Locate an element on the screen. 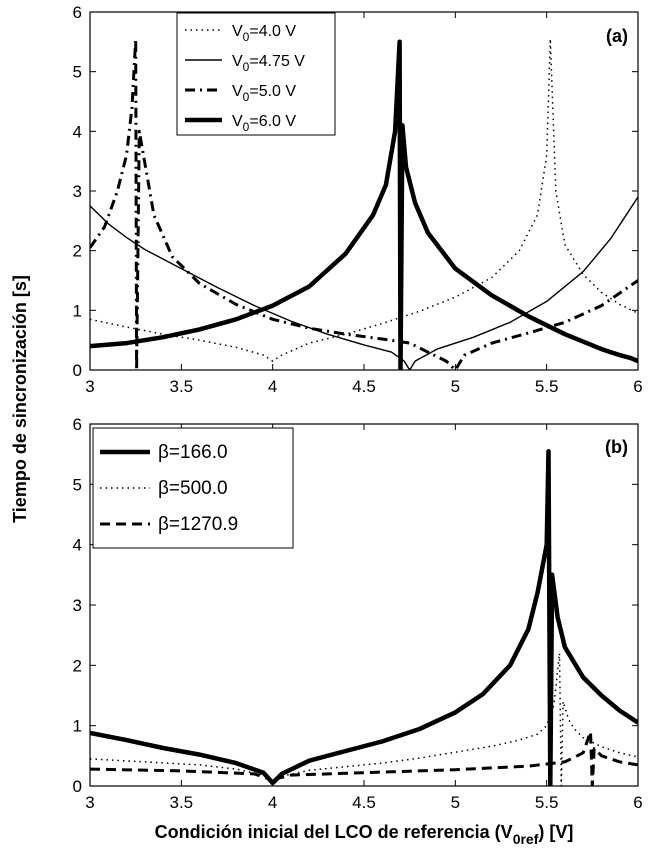  panel-b-label: (b) is located at coordinates (616, 447).